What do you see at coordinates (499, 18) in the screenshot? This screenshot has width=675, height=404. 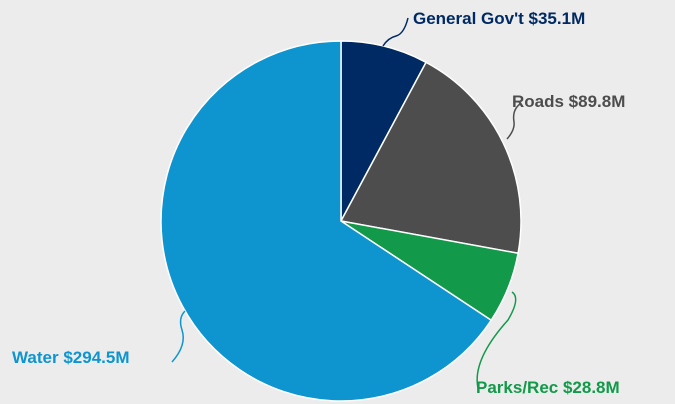 I see `slice-label-1: General Gov't $35.1M` at bounding box center [499, 18].